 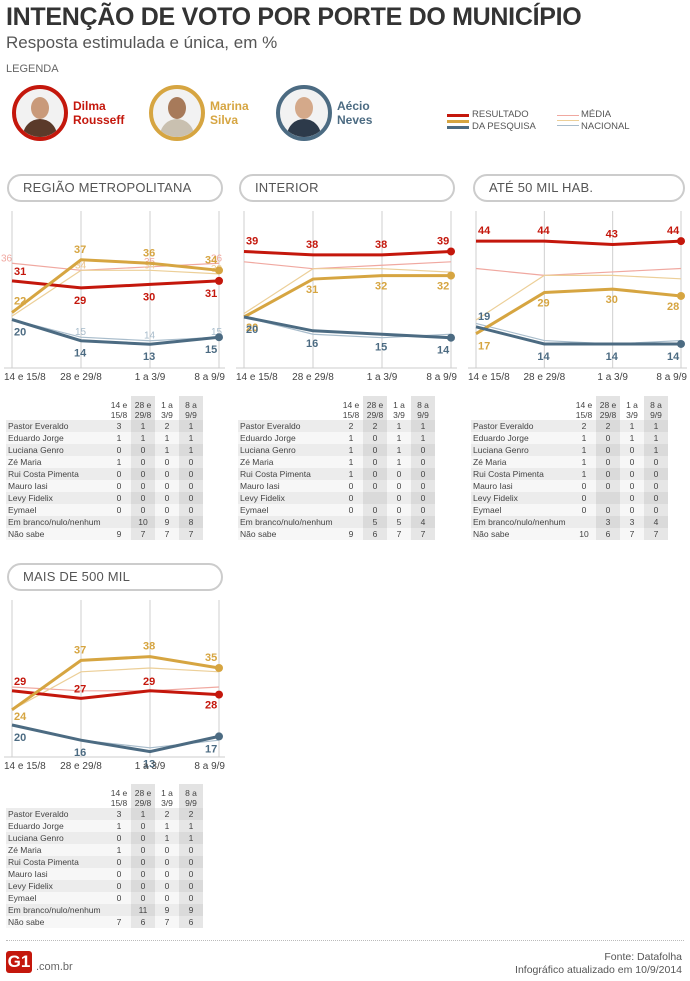 What do you see at coordinates (19, 962) in the screenshot?
I see `g1-logo: G1` at bounding box center [19, 962].